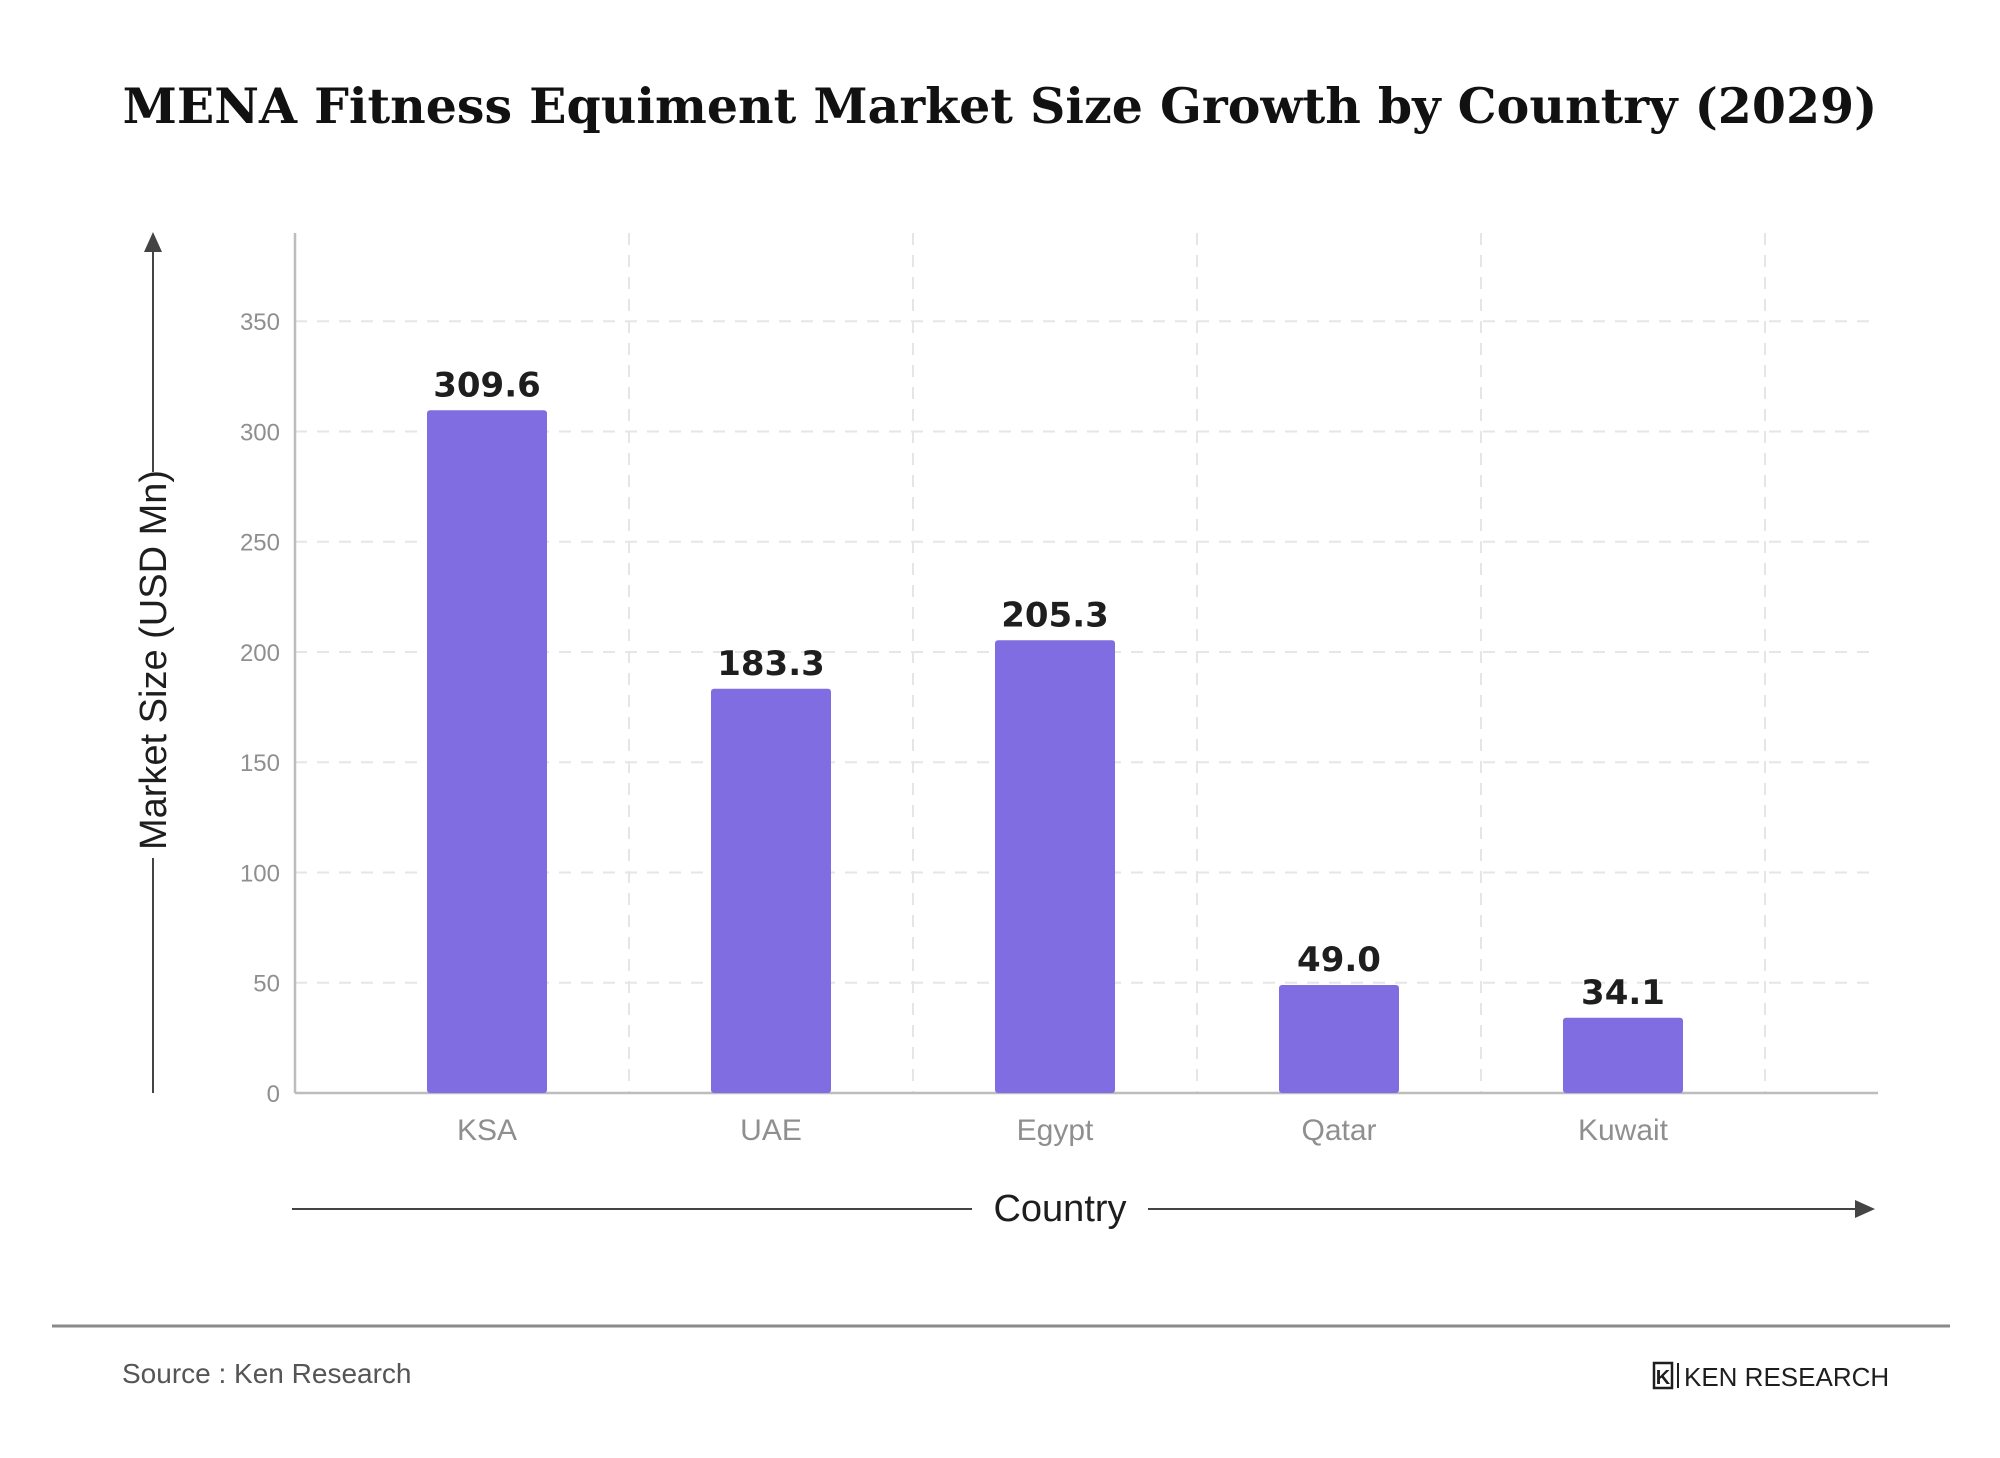 The image size is (2000, 1458). I want to click on x-tick-label: Qatar, so click(1338, 1130).